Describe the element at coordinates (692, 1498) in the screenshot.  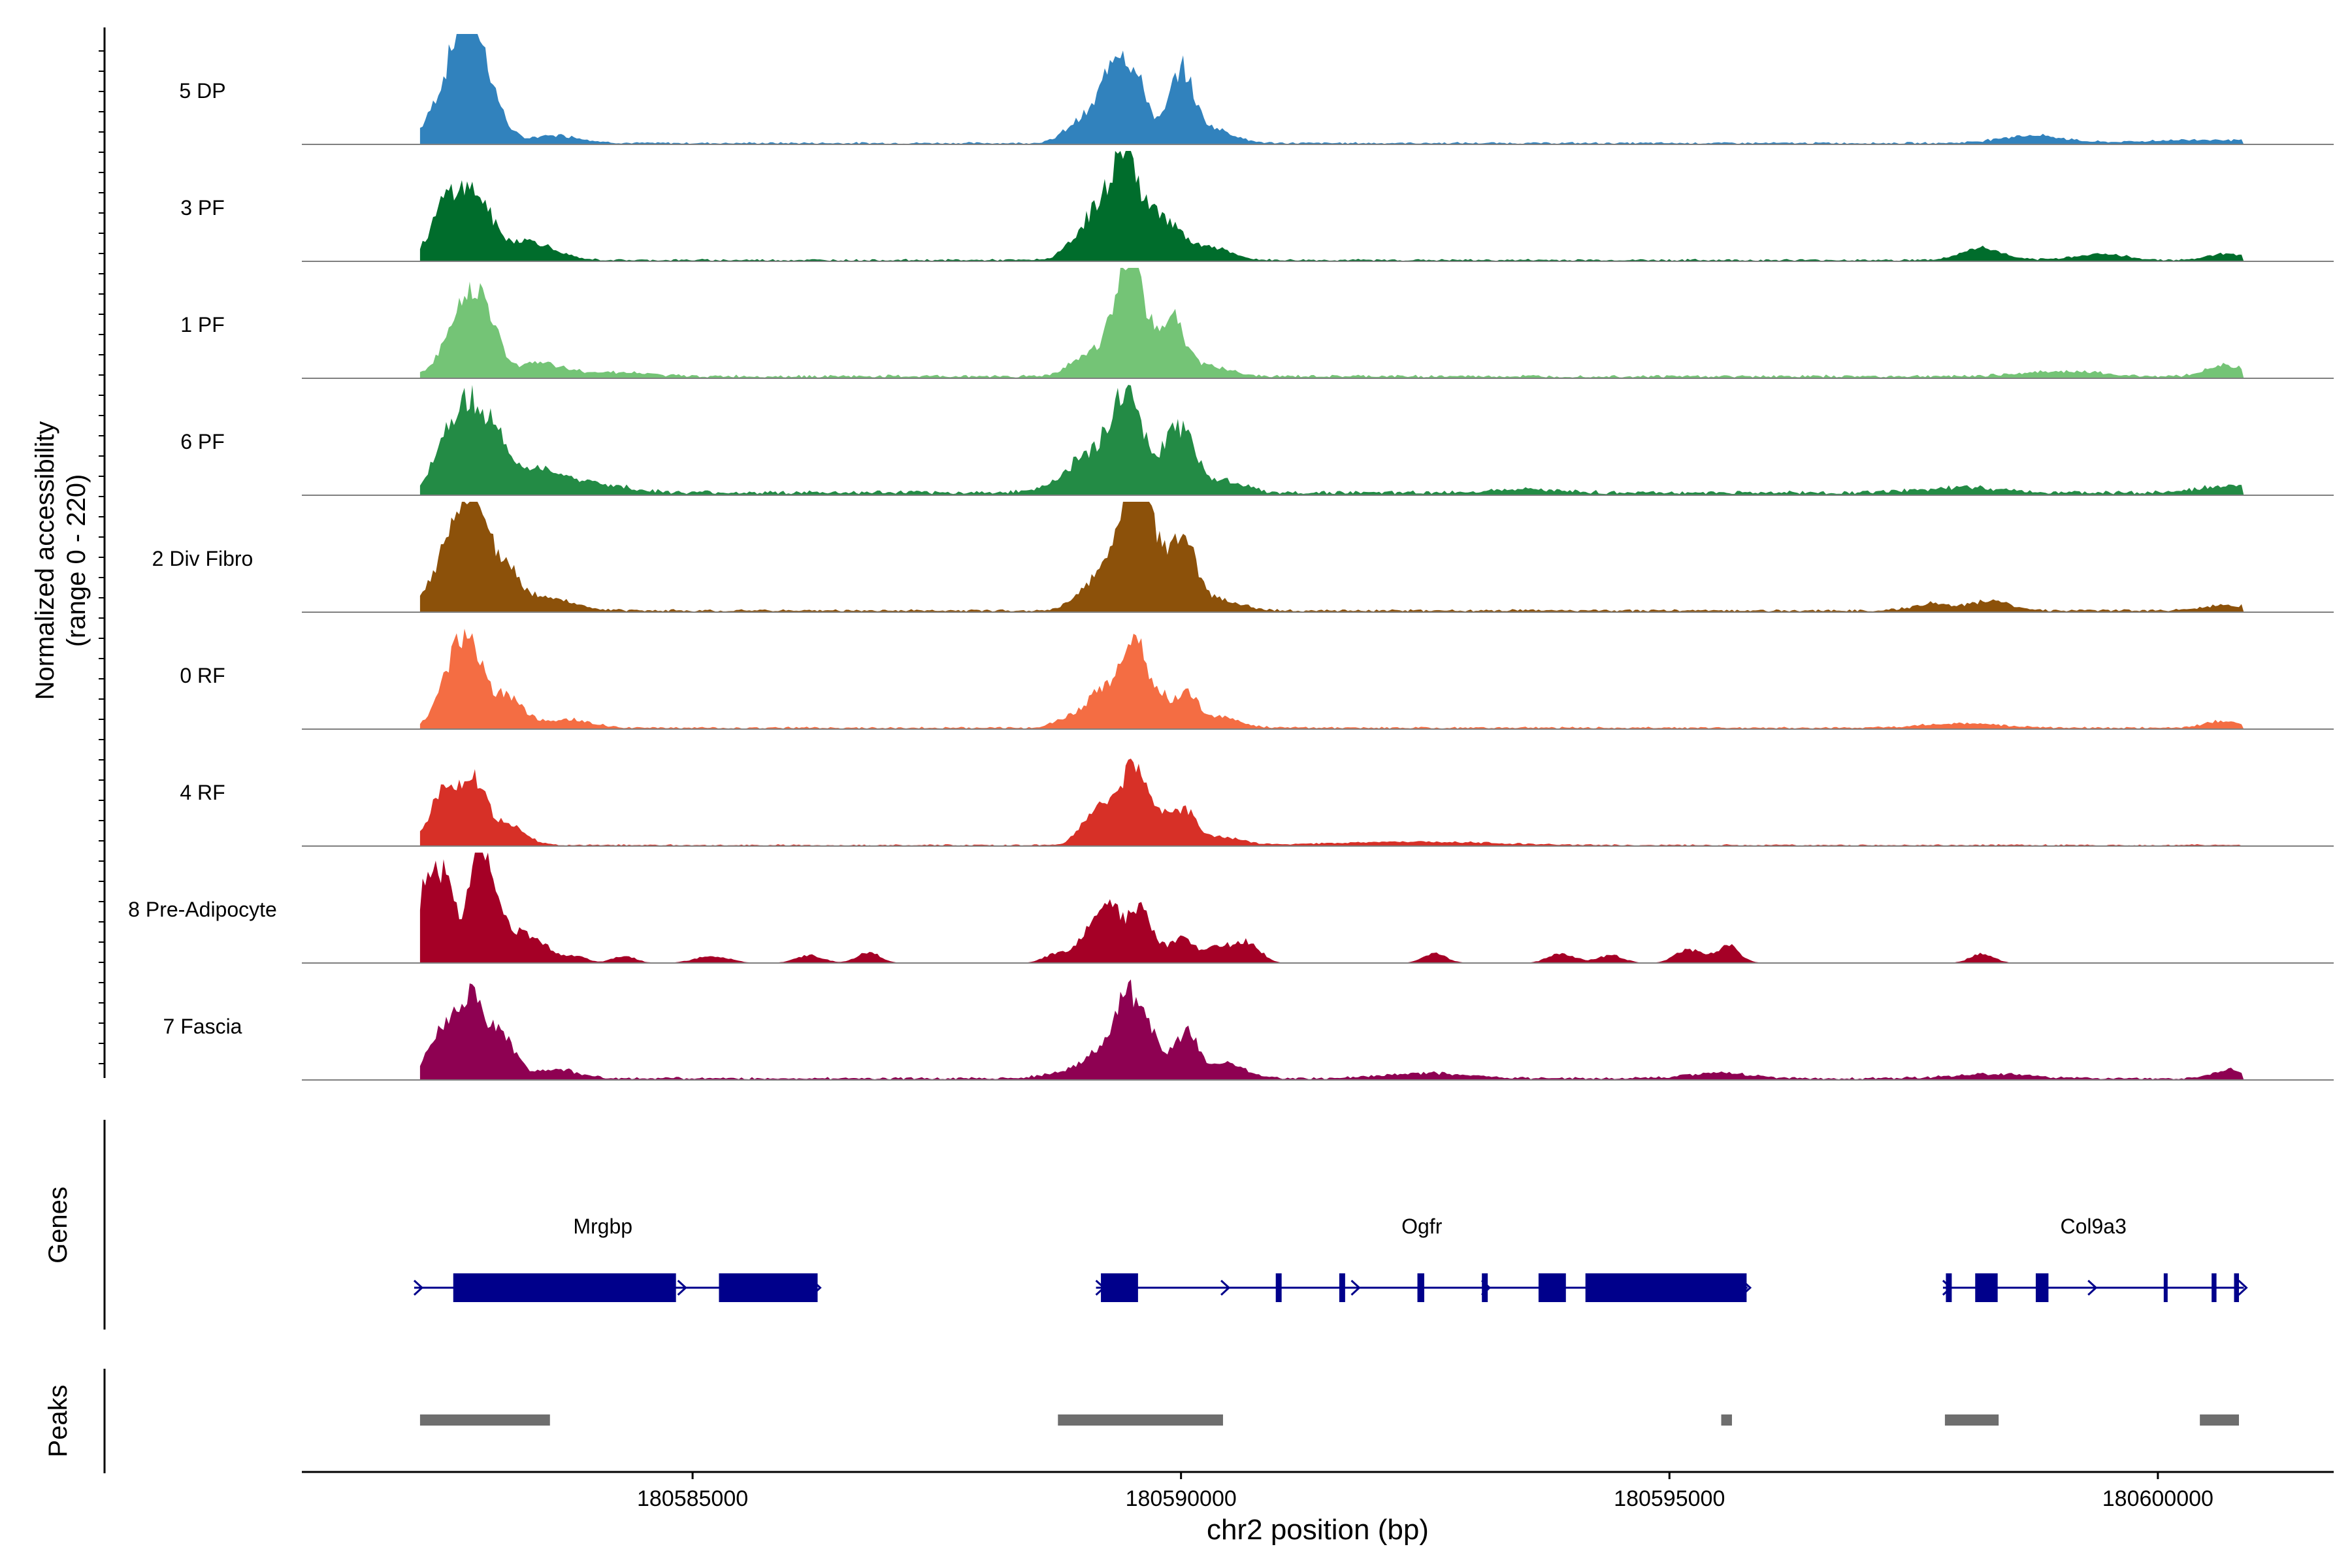
I see `x-tick-label: 180585000` at that location.